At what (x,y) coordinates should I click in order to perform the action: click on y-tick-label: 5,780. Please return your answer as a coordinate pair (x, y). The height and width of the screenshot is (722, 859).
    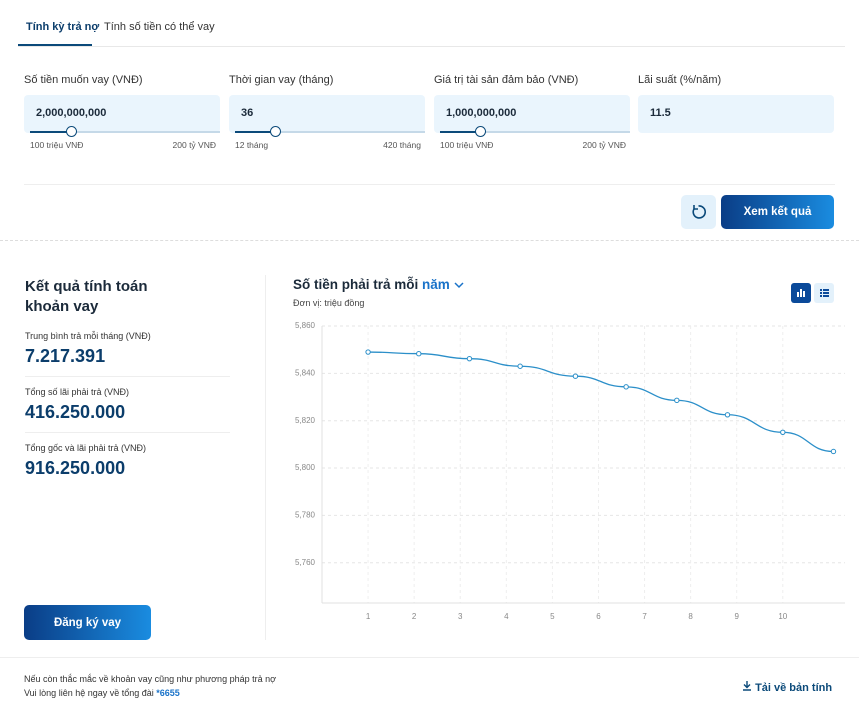
    Looking at the image, I should click on (305, 515).